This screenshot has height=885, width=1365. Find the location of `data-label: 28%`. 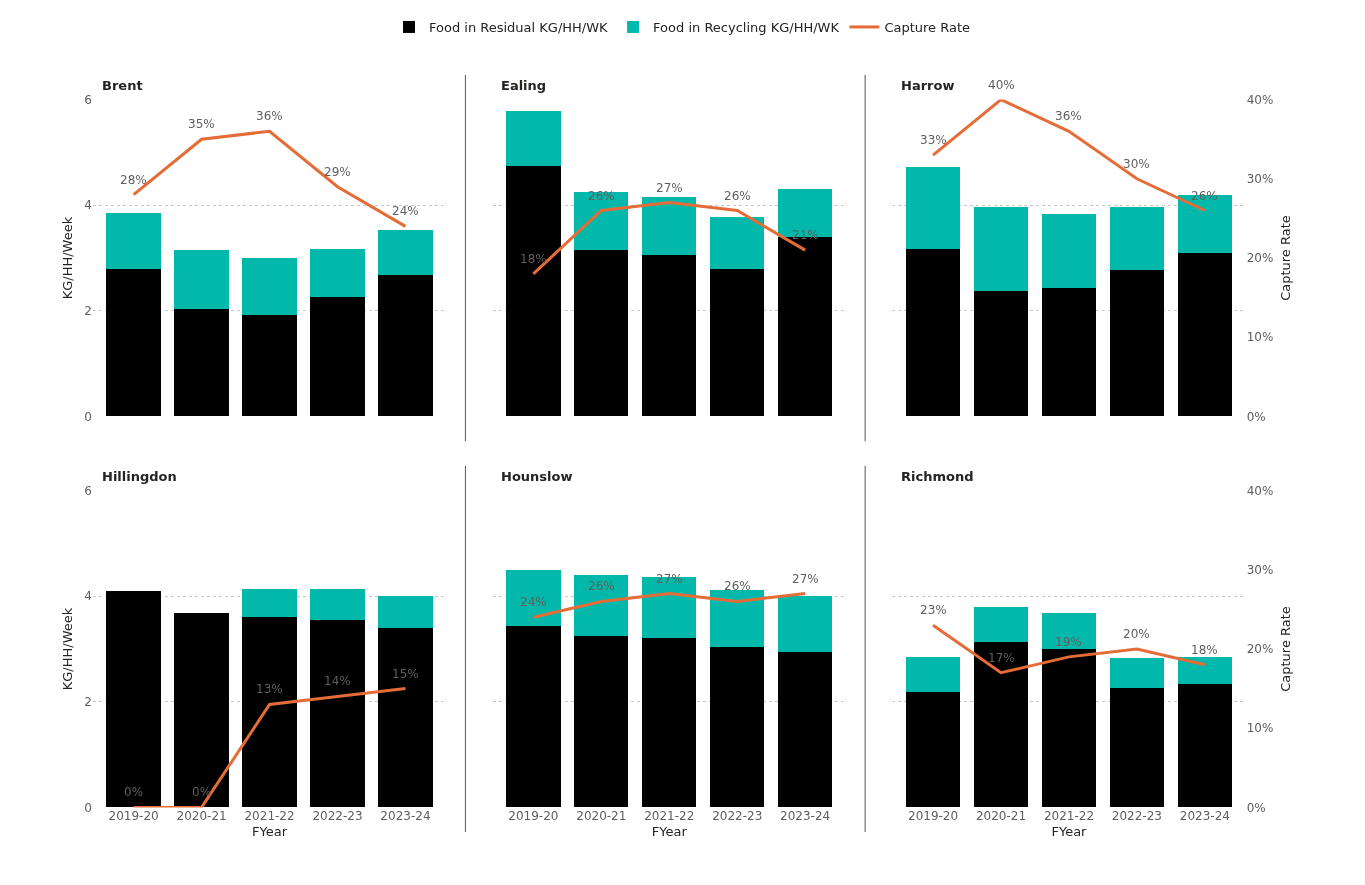

data-label: 28% is located at coordinates (133, 180).